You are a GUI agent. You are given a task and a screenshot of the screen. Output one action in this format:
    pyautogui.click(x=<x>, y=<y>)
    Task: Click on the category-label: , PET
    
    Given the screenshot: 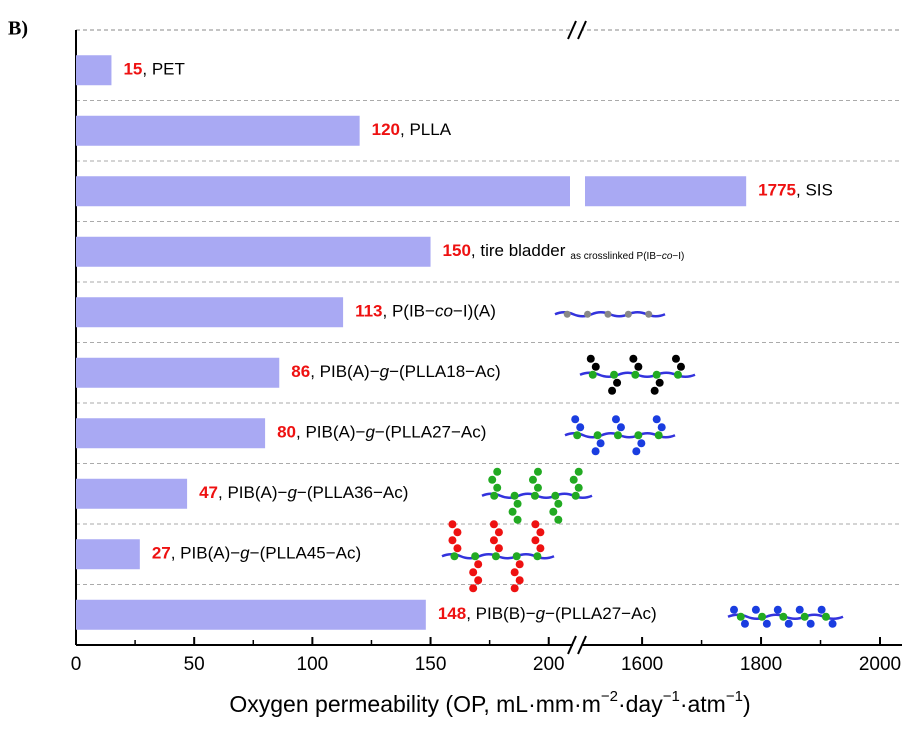 What is the action you would take?
    pyautogui.click(x=163, y=69)
    